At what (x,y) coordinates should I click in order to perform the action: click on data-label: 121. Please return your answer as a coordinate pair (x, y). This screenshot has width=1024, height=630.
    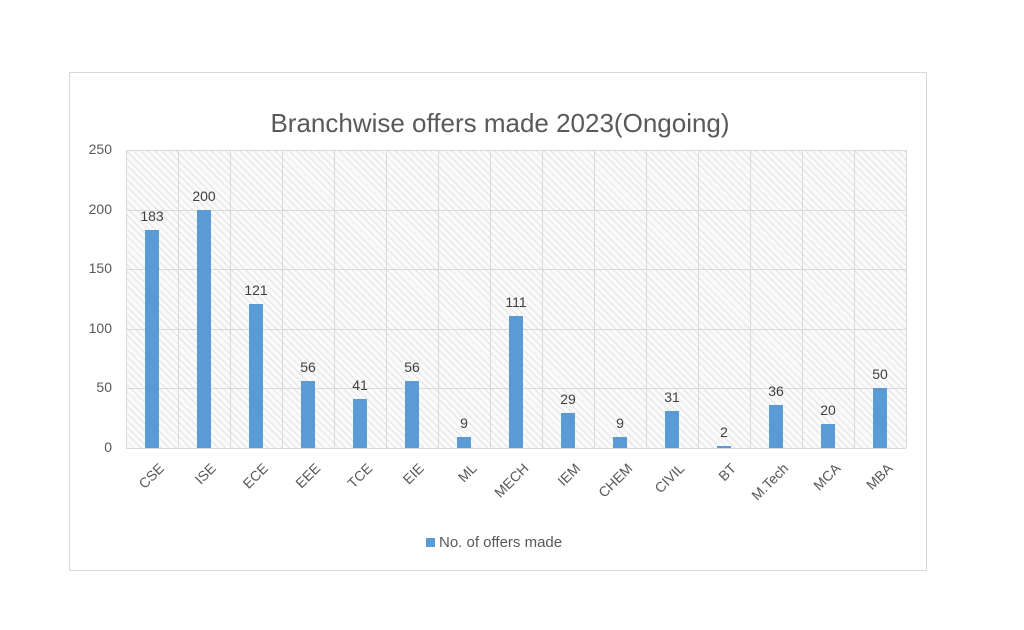
    Looking at the image, I should click on (256, 289).